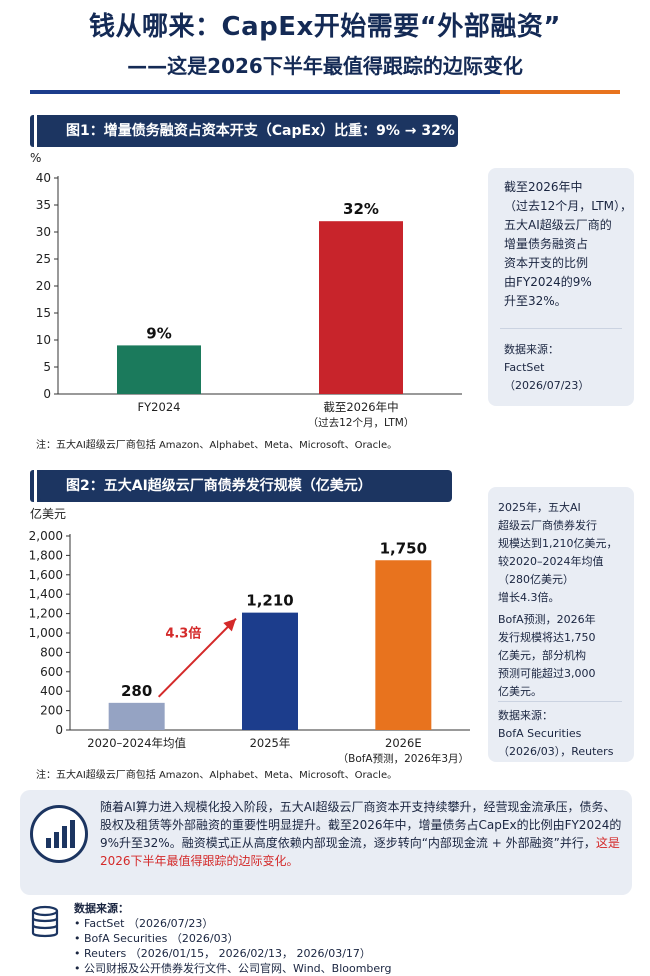  Describe the element at coordinates (265, 92) in the screenshot. I see `title-rule-blue` at that location.